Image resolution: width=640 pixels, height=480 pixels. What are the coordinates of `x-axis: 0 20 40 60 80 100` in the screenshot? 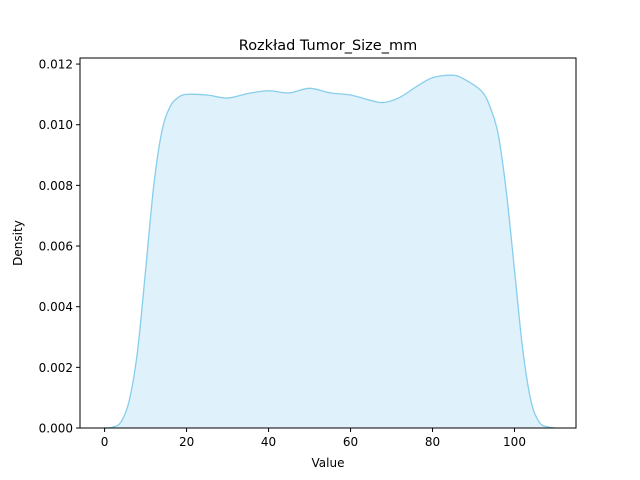 It's located at (313, 438).